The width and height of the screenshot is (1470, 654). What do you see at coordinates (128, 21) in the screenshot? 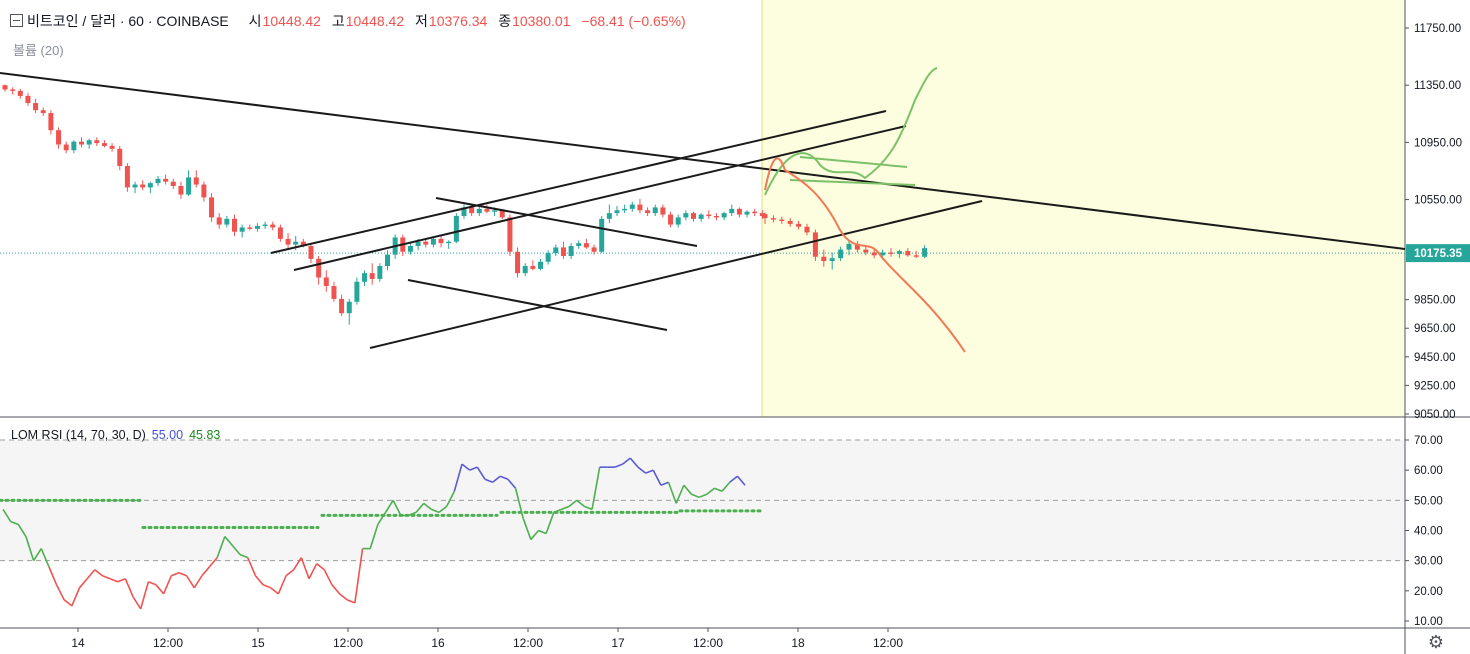
I see `symbol-title: 비트코인 / 달러 · 60 · COINBASE` at bounding box center [128, 21].